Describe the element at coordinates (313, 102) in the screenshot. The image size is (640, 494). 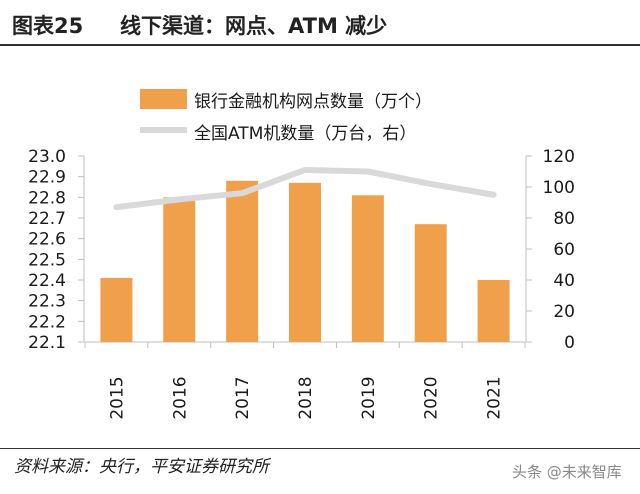
I see `legend-label-bar: 银行金融机构网点数量（万个）` at that location.